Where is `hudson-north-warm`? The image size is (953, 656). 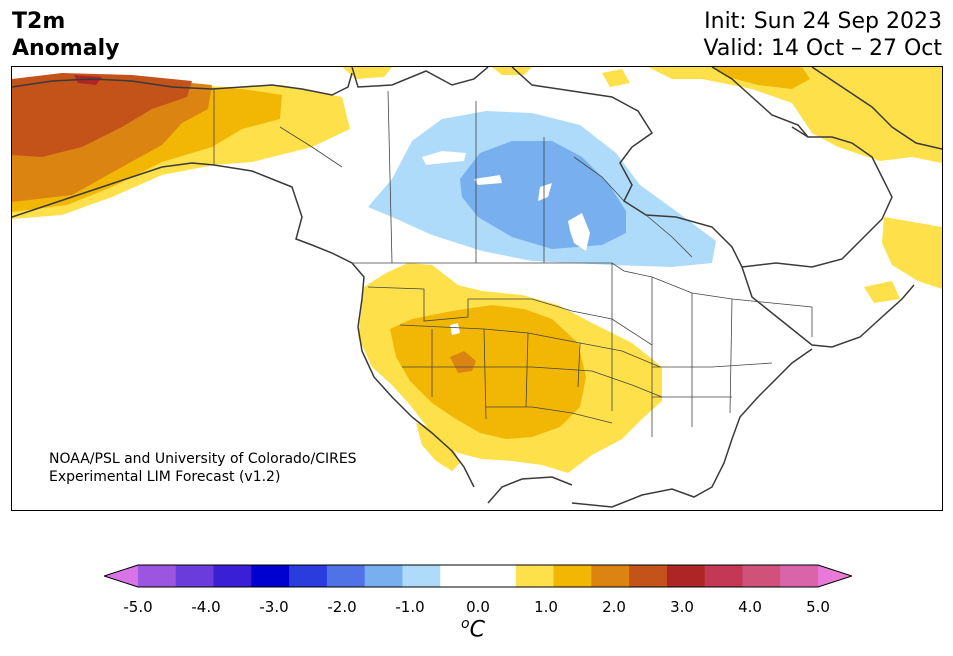 hudson-north-warm is located at coordinates (486, 77).